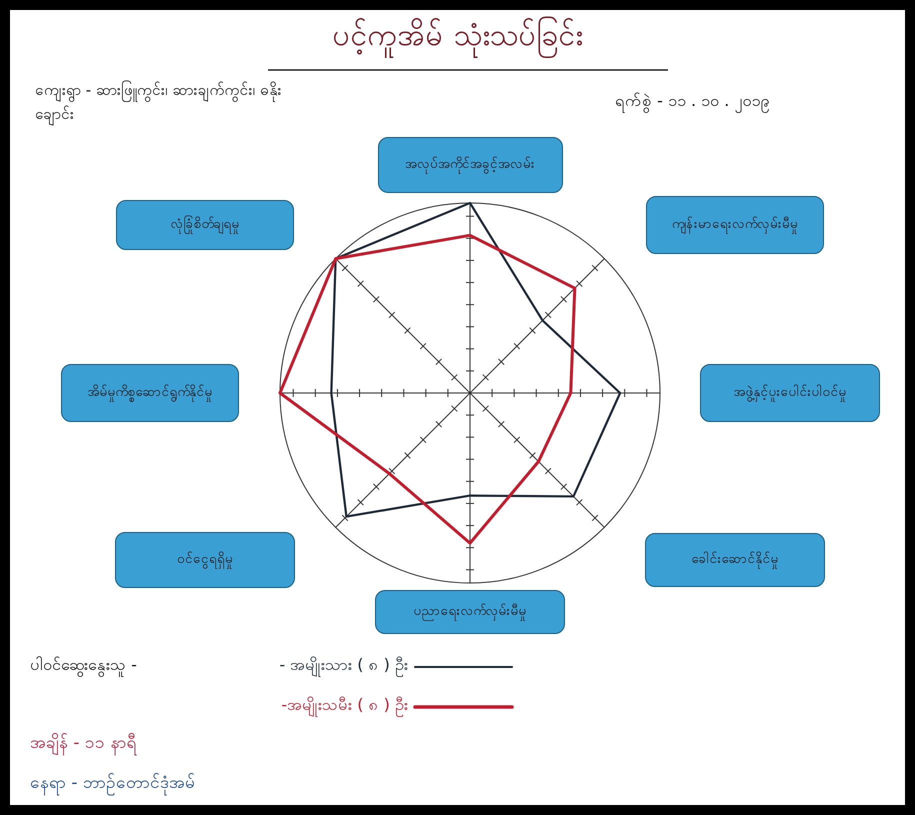 Image resolution: width=915 pixels, height=815 pixels. What do you see at coordinates (83, 665) in the screenshot?
I see `legend-title: ပါဝင်ဆွေးနွေးသူ -` at bounding box center [83, 665].